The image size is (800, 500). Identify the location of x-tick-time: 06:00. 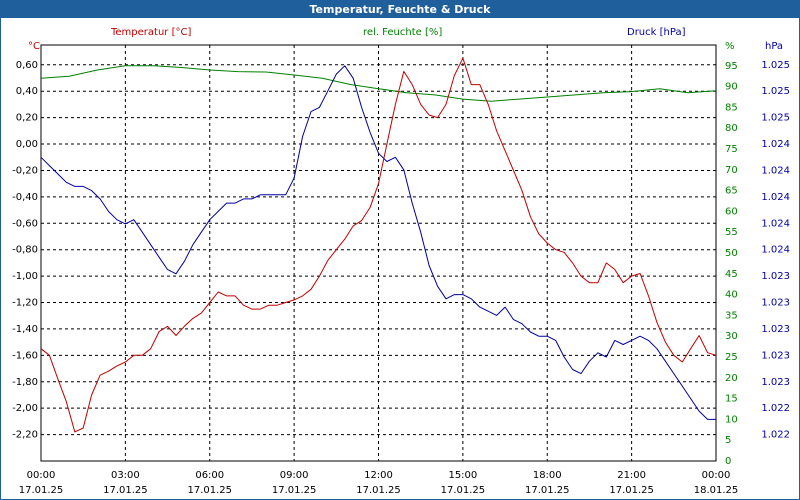
(209, 475).